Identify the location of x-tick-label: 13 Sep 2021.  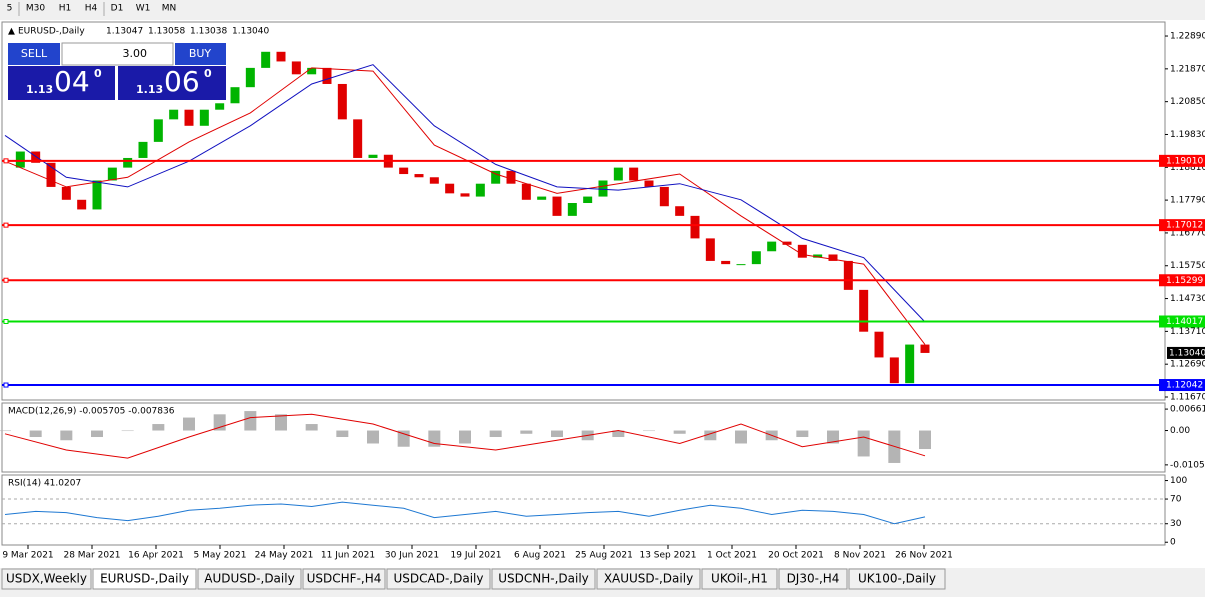
(667, 556).